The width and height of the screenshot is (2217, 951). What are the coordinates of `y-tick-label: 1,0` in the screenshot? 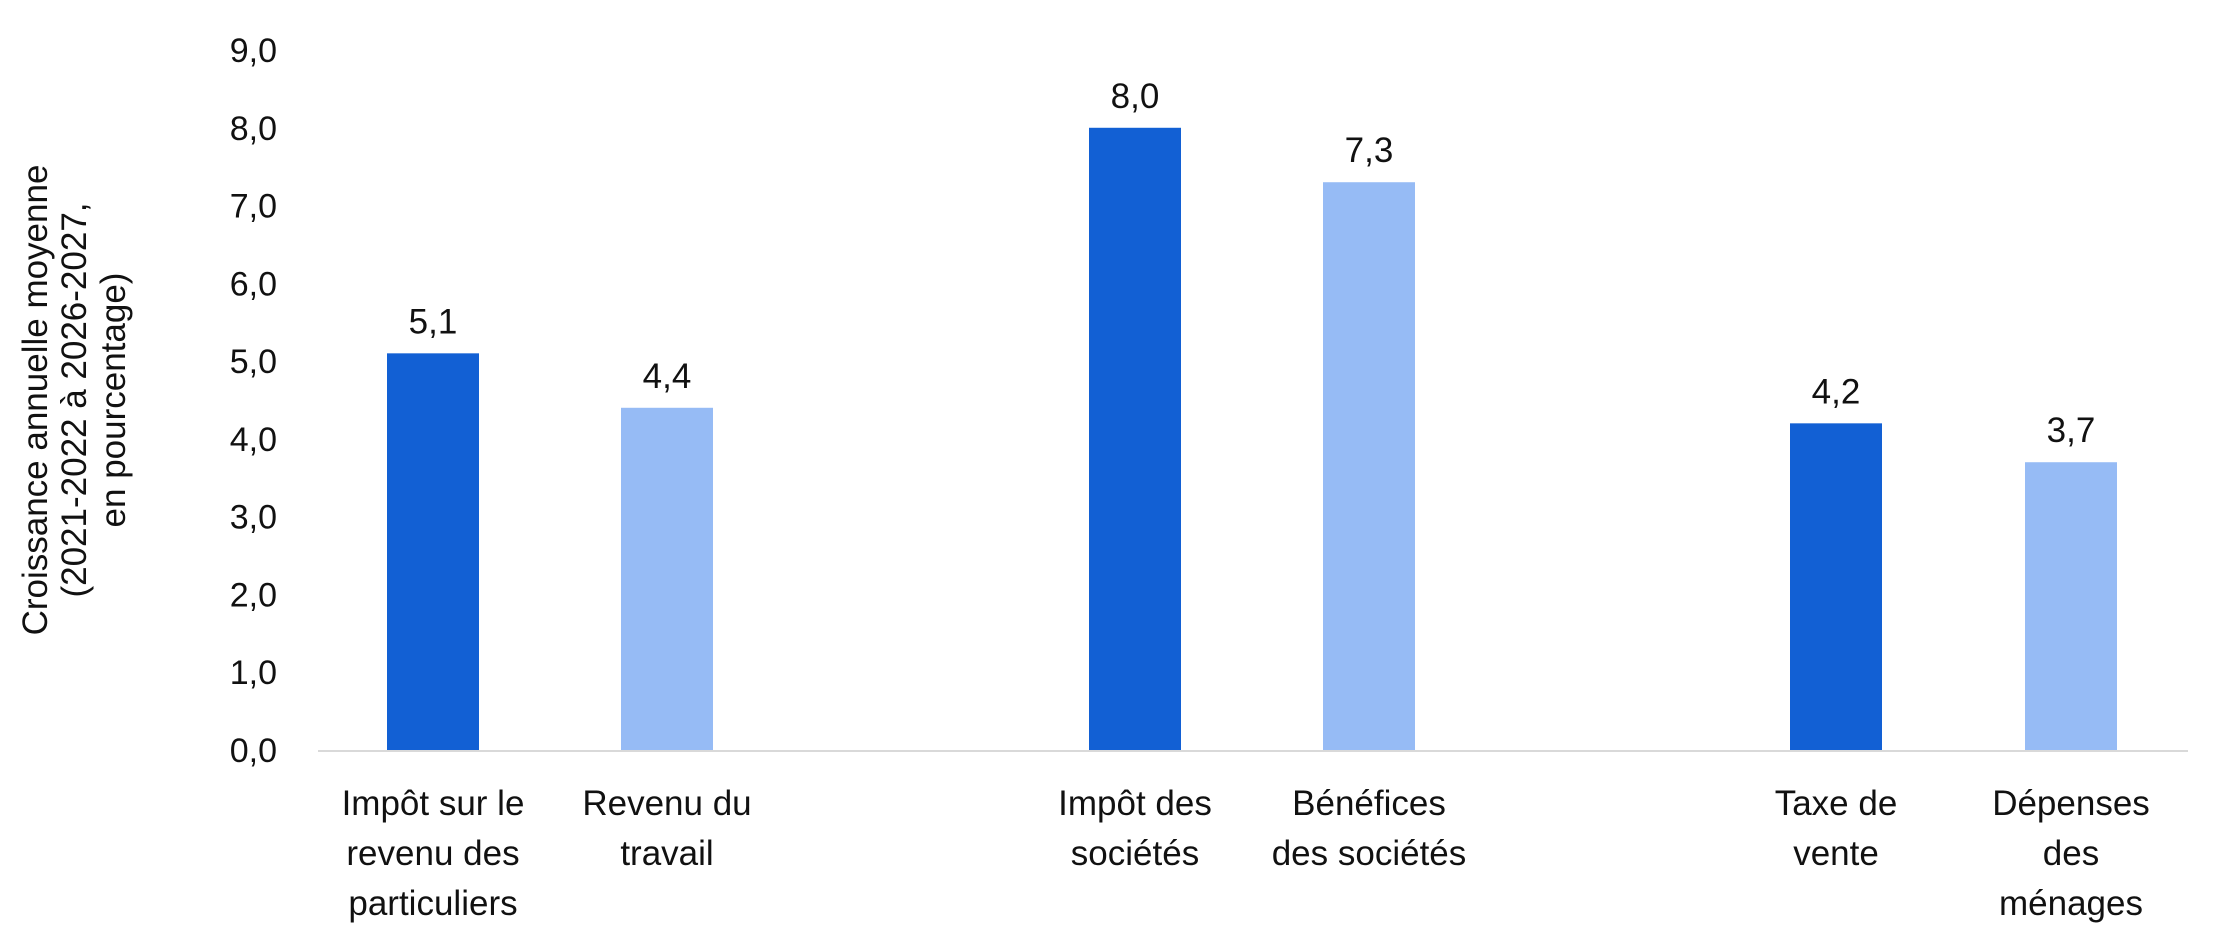 It's located at (253, 673).